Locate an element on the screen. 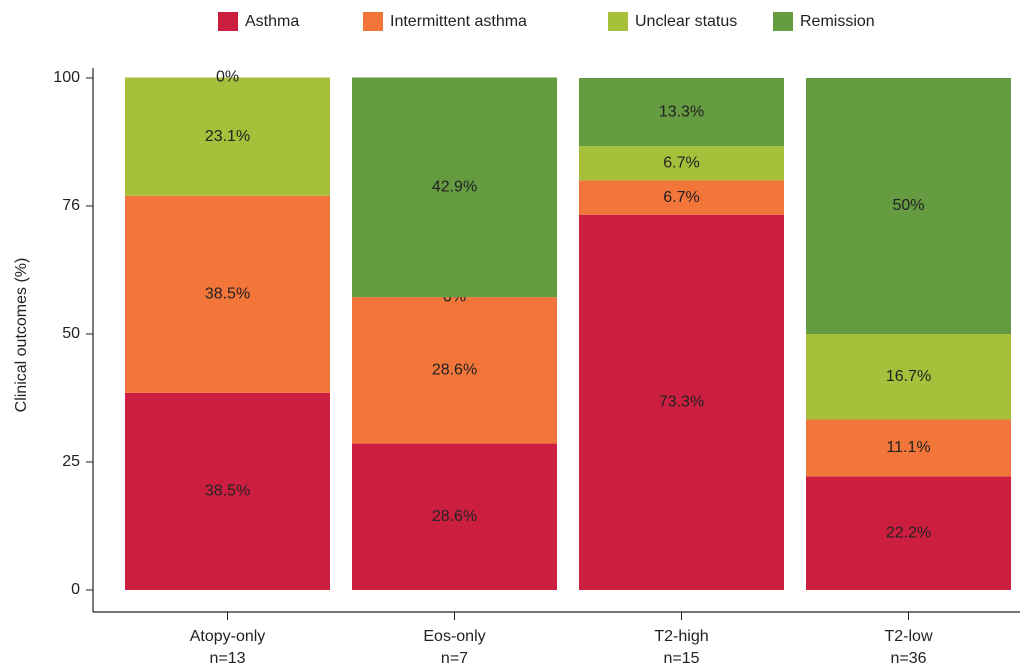  x-tick-count: n=13 is located at coordinates (227, 658).